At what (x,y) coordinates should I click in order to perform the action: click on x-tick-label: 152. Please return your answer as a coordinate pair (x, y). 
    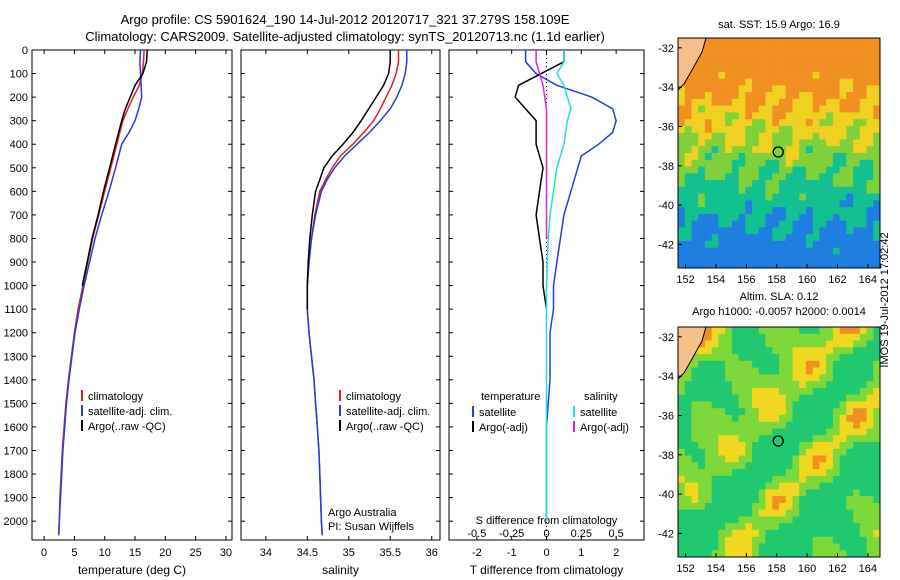
    Looking at the image, I should click on (685, 280).